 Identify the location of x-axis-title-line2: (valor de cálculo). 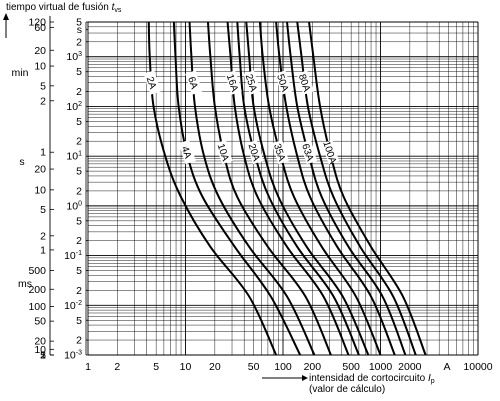
(347, 389).